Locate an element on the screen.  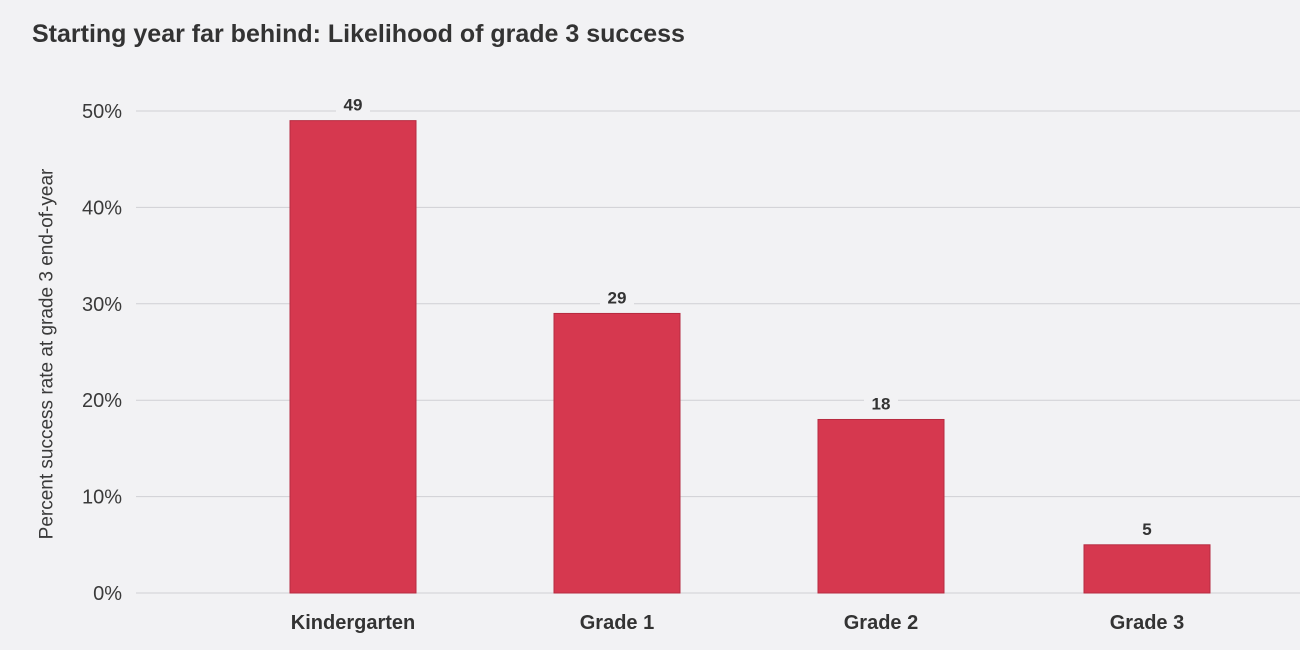
y-tick-label: 10% is located at coordinates (102, 498).